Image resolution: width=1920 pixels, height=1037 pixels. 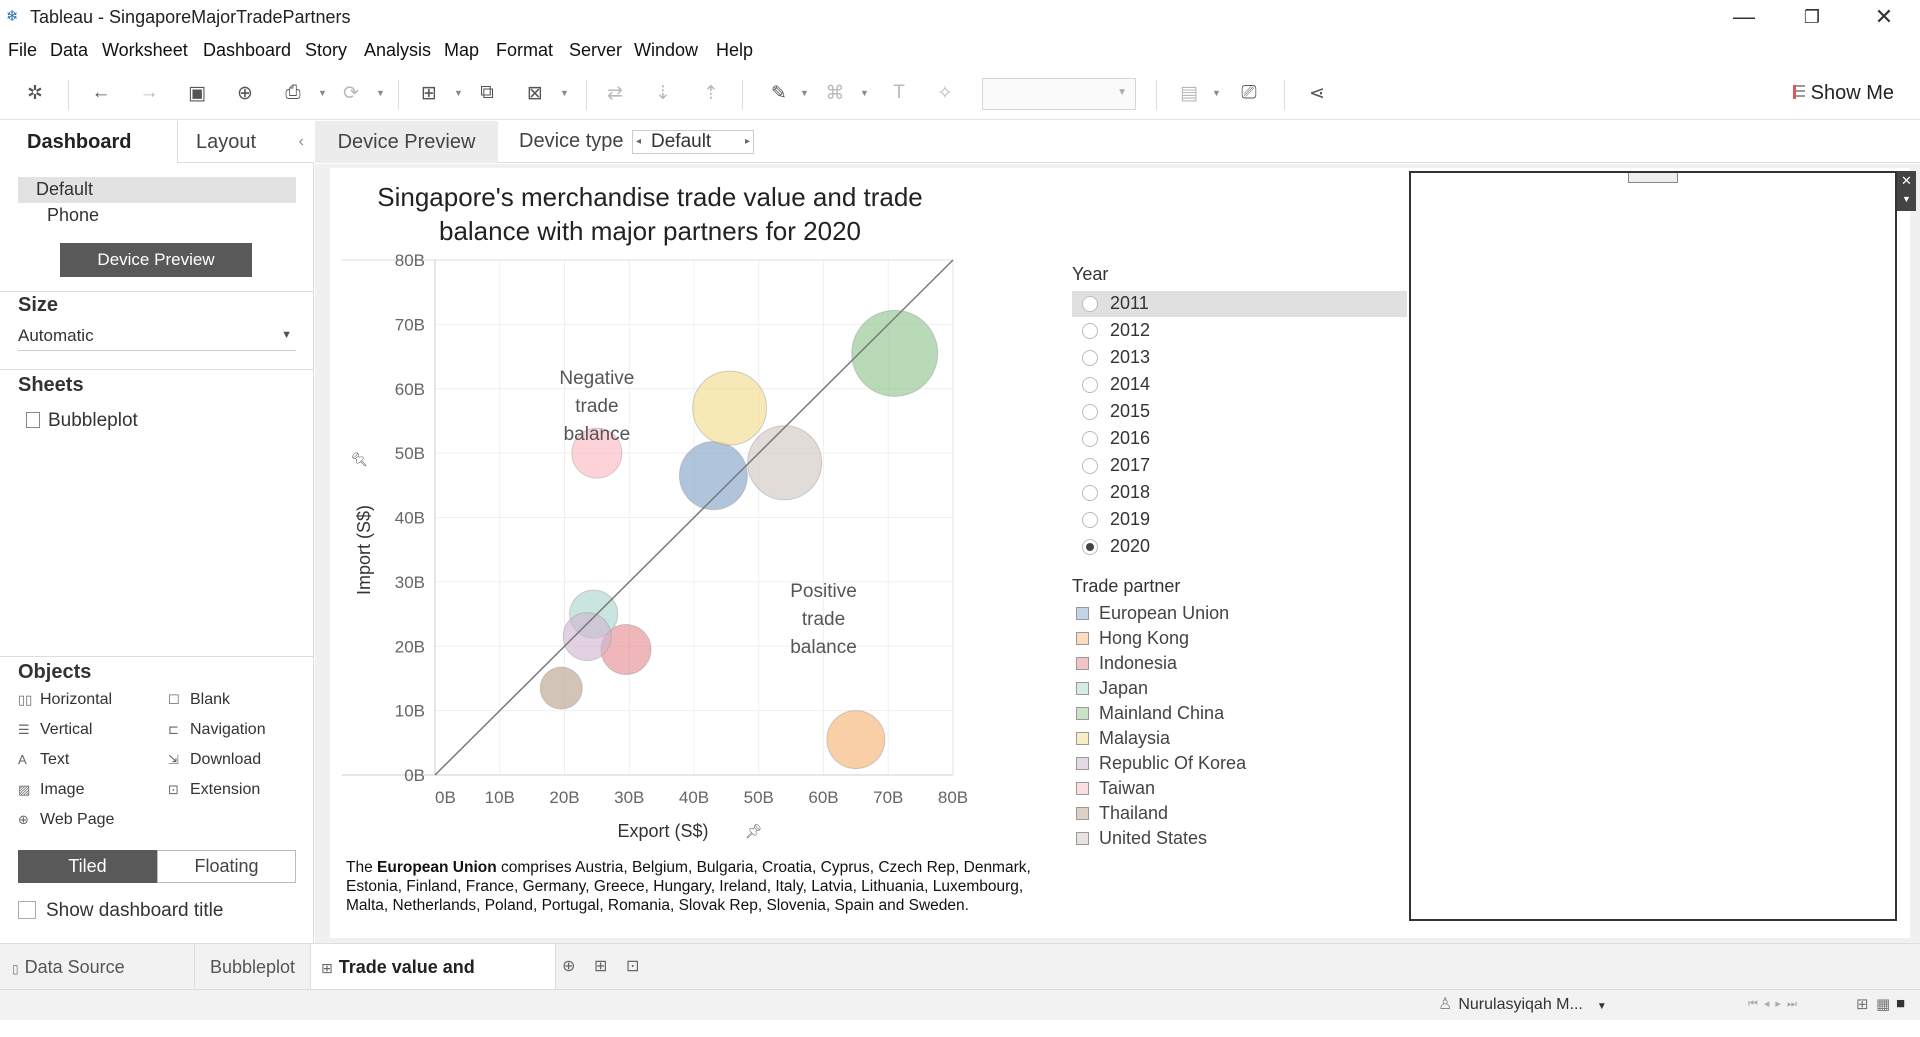 I want to click on menu-worksheet: Worksheet, so click(x=145, y=50).